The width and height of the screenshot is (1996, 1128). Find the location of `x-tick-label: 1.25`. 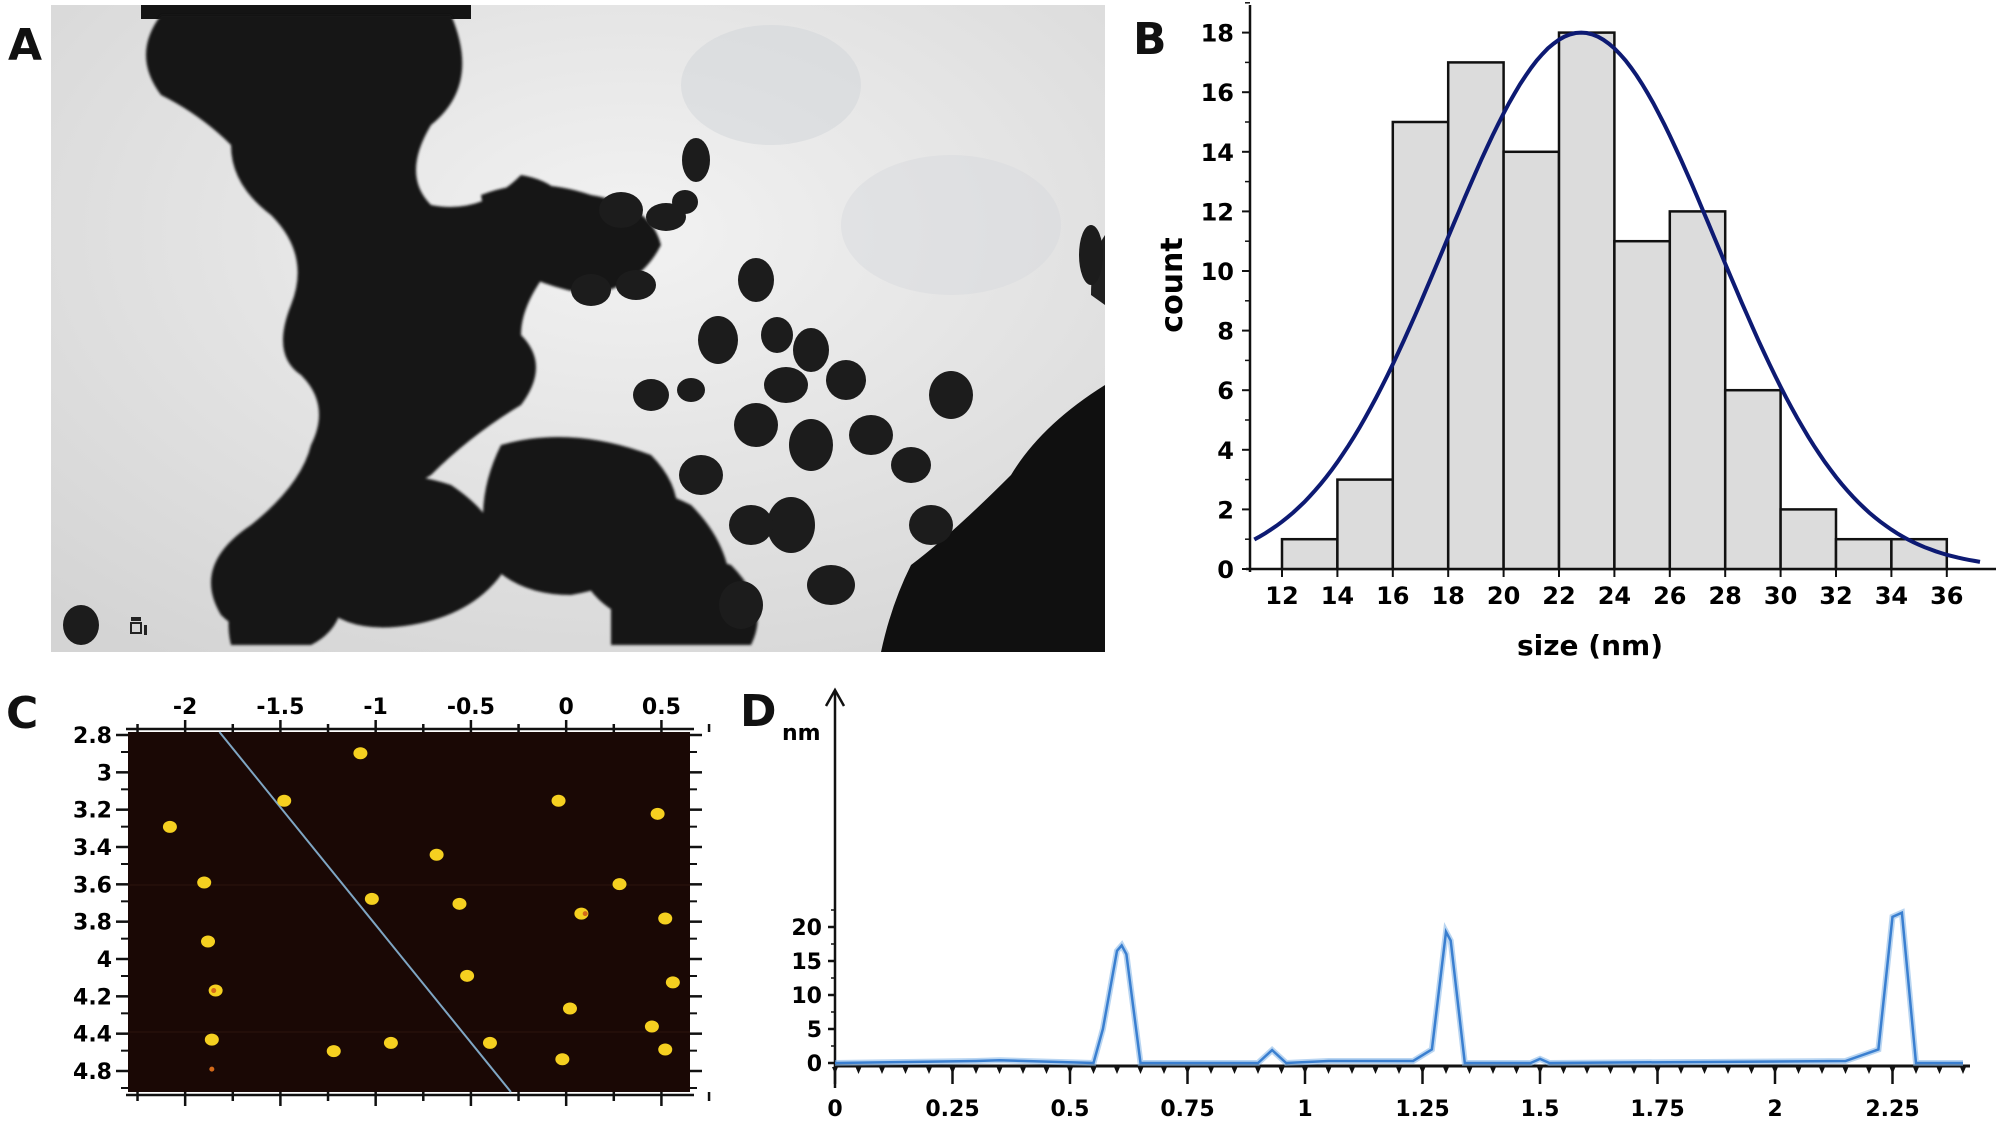

x-tick-label: 1.25 is located at coordinates (1422, 1109).